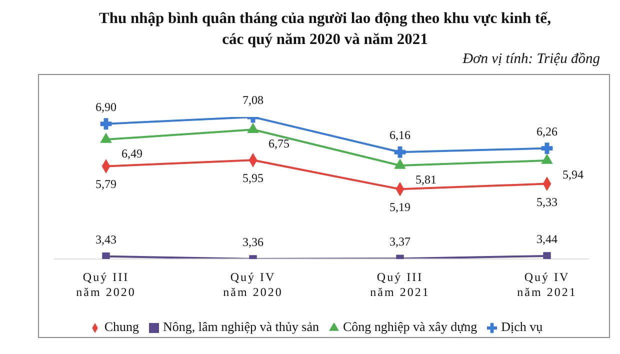  What do you see at coordinates (241, 326) in the screenshot?
I see `legend-label: Nông, lâm nghiệp và thủy sản` at bounding box center [241, 326].